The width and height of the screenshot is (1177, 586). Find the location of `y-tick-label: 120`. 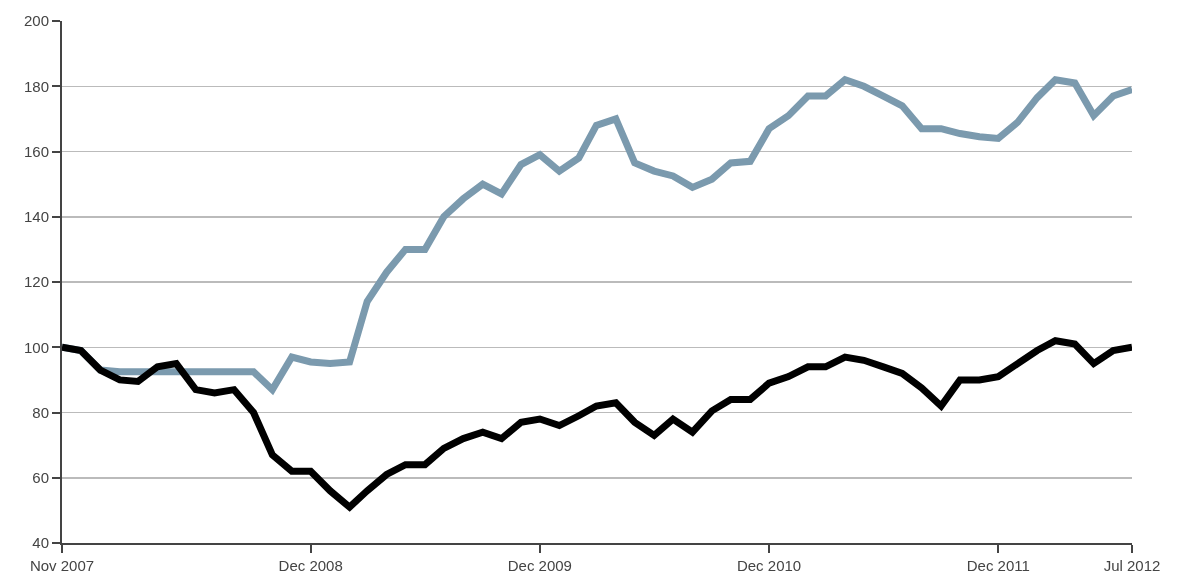

y-tick-label: 120 is located at coordinates (36, 282).